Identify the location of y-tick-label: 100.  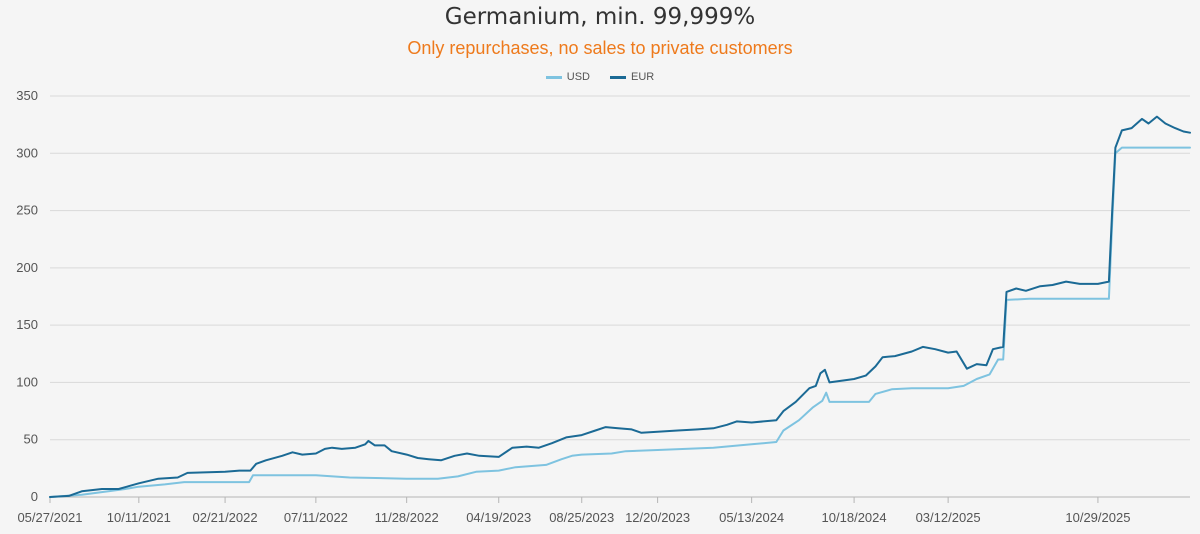
(27, 381).